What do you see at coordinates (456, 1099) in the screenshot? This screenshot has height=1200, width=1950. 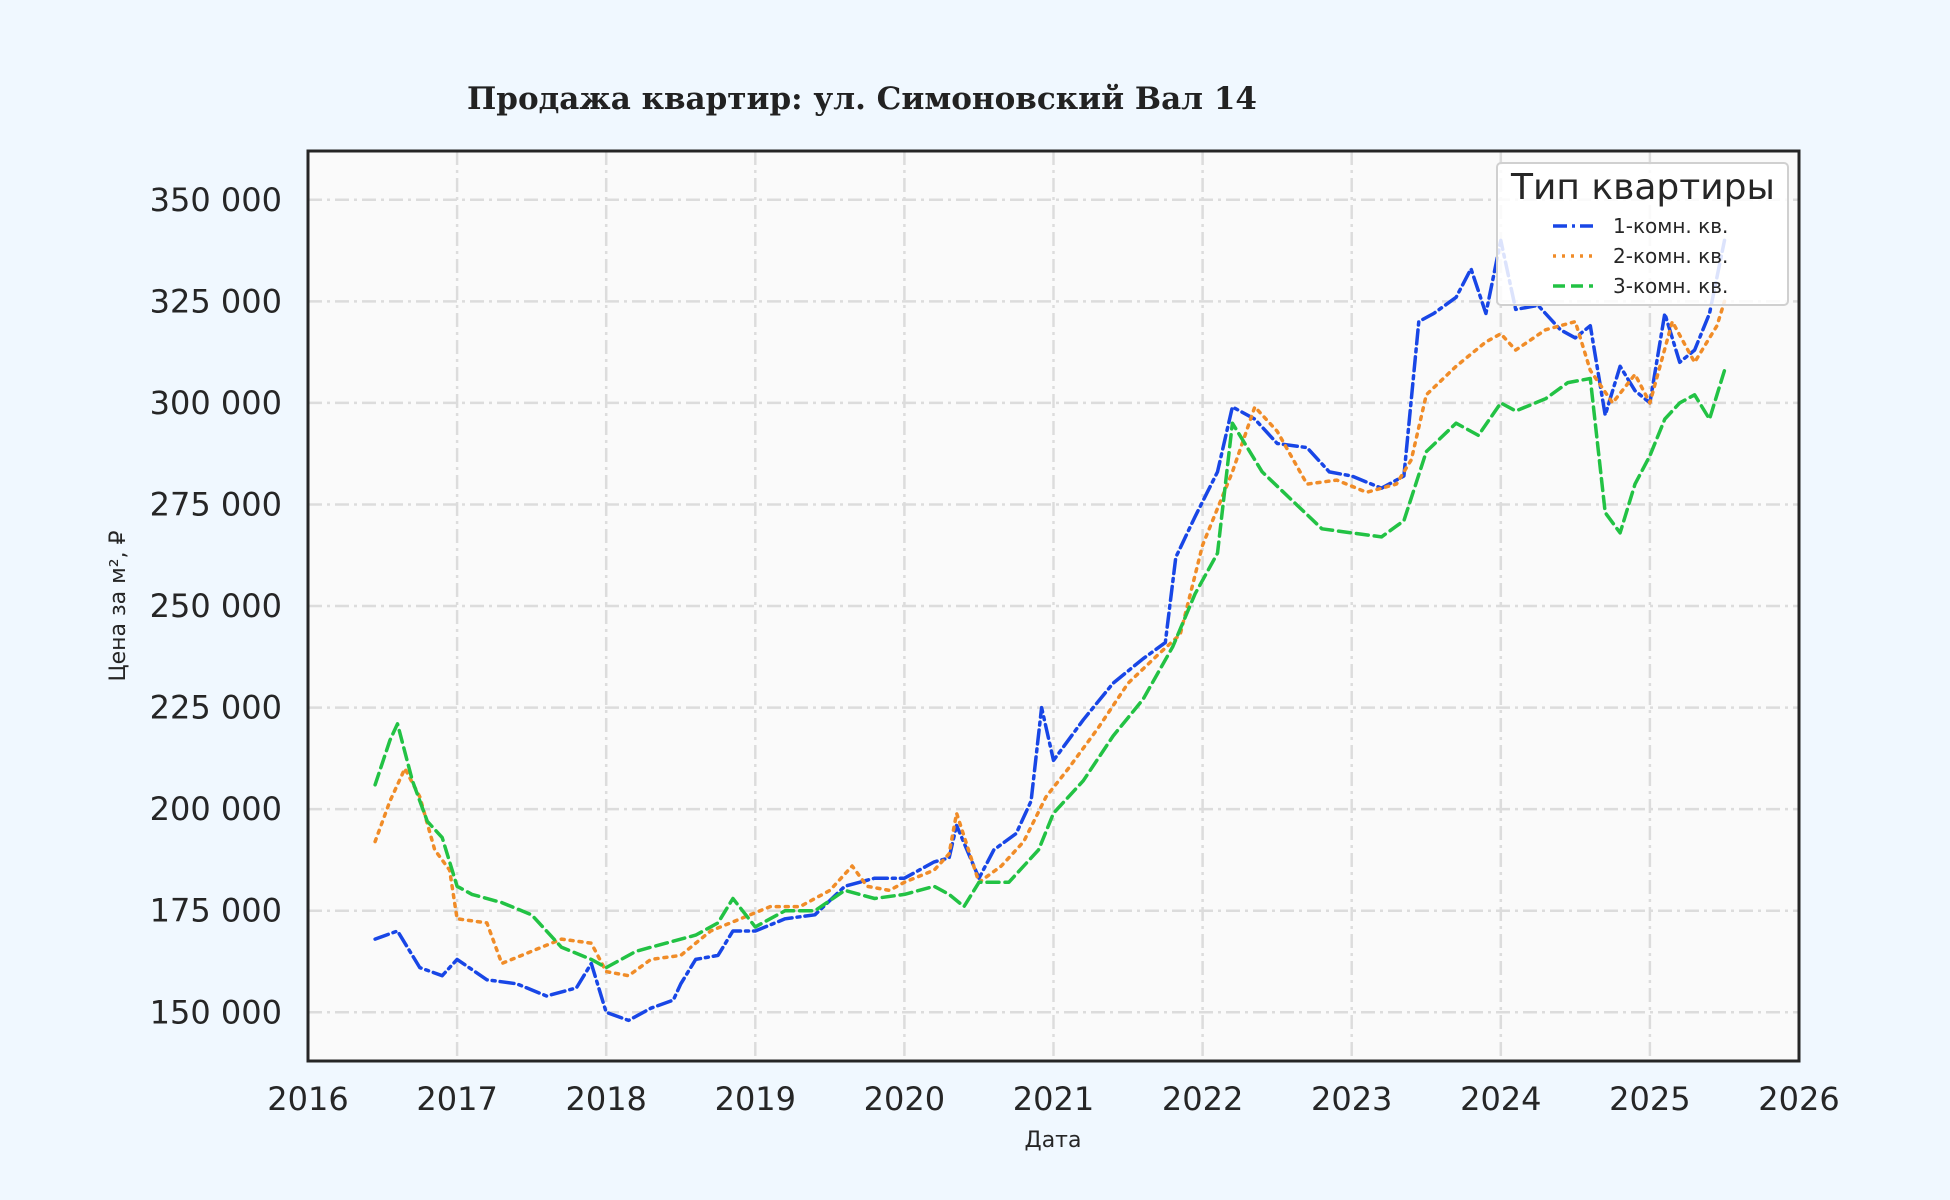 I see `x-tick-label: 2017` at bounding box center [456, 1099].